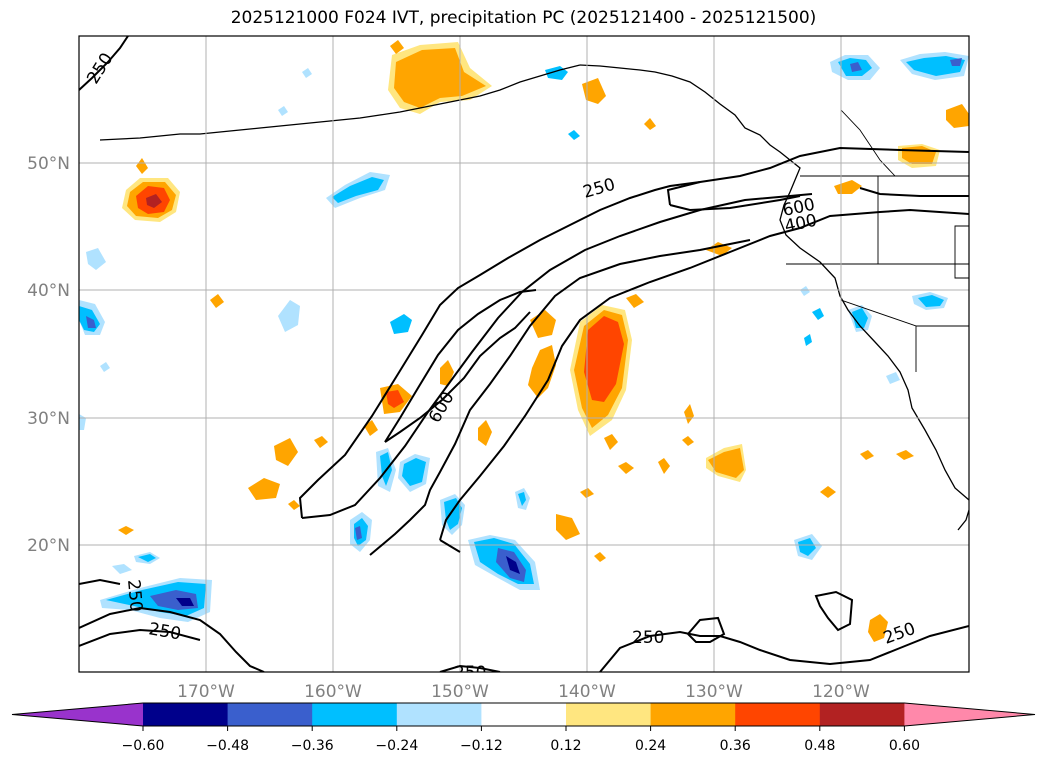  Describe the element at coordinates (819, 746) in the screenshot. I see `colorbar-tick-label: 0.48` at that location.